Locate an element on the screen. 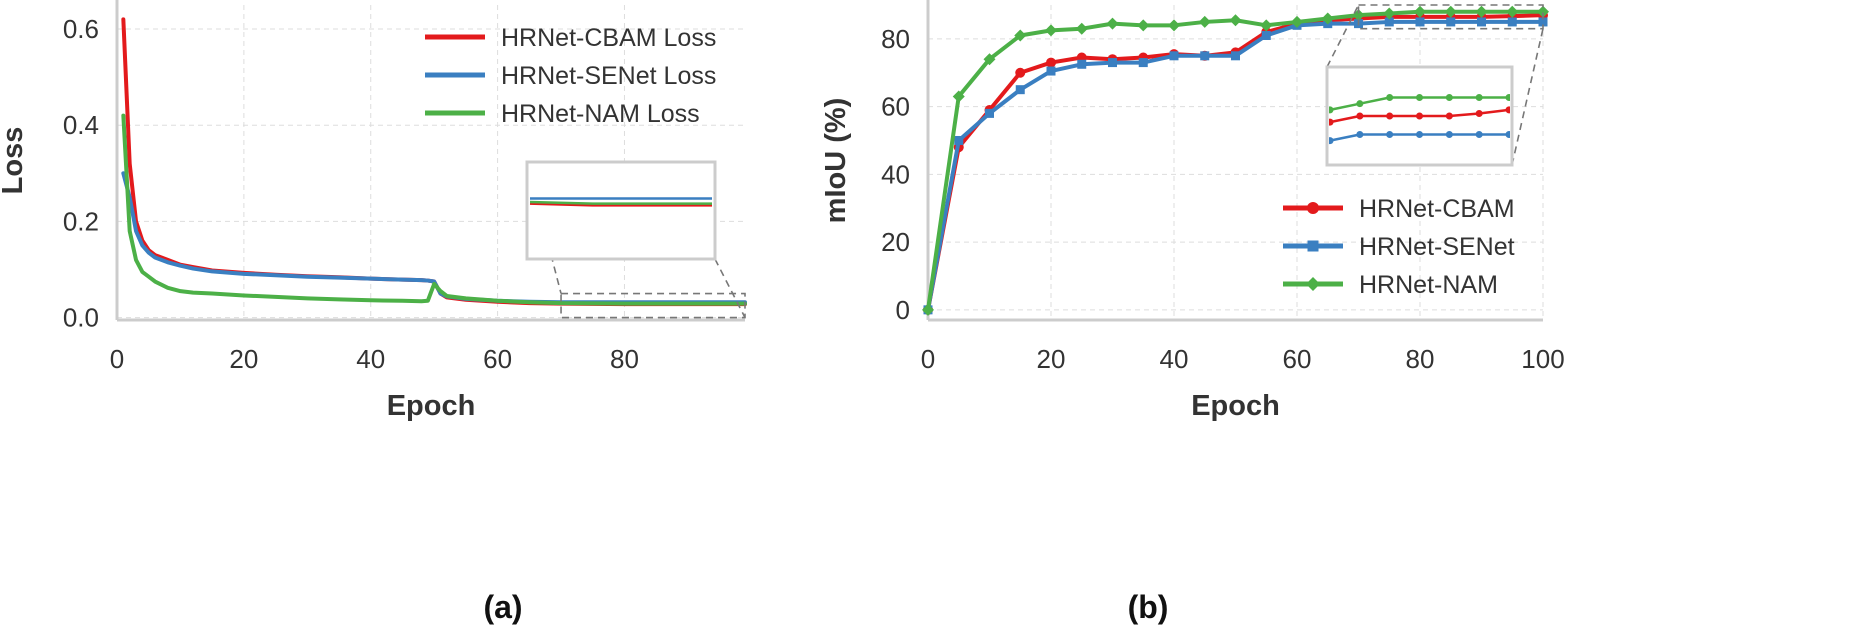 The width and height of the screenshot is (1873, 634). main-point-red is located at coordinates (1020, 72).